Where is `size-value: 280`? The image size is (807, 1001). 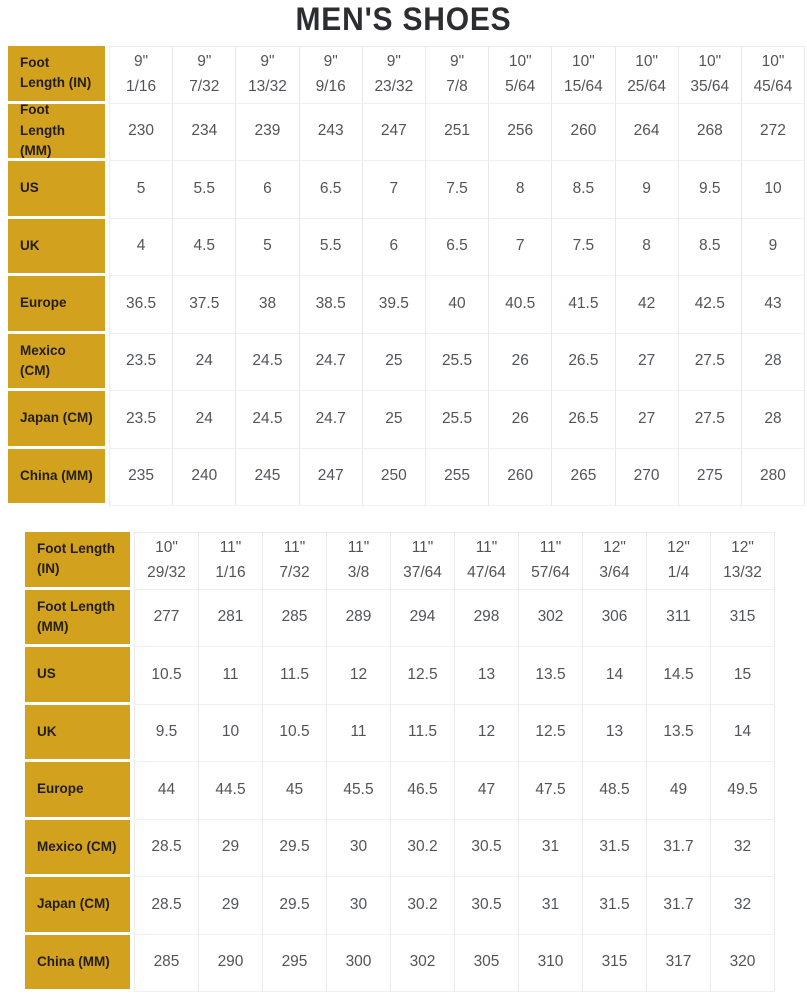 size-value: 280 is located at coordinates (773, 477).